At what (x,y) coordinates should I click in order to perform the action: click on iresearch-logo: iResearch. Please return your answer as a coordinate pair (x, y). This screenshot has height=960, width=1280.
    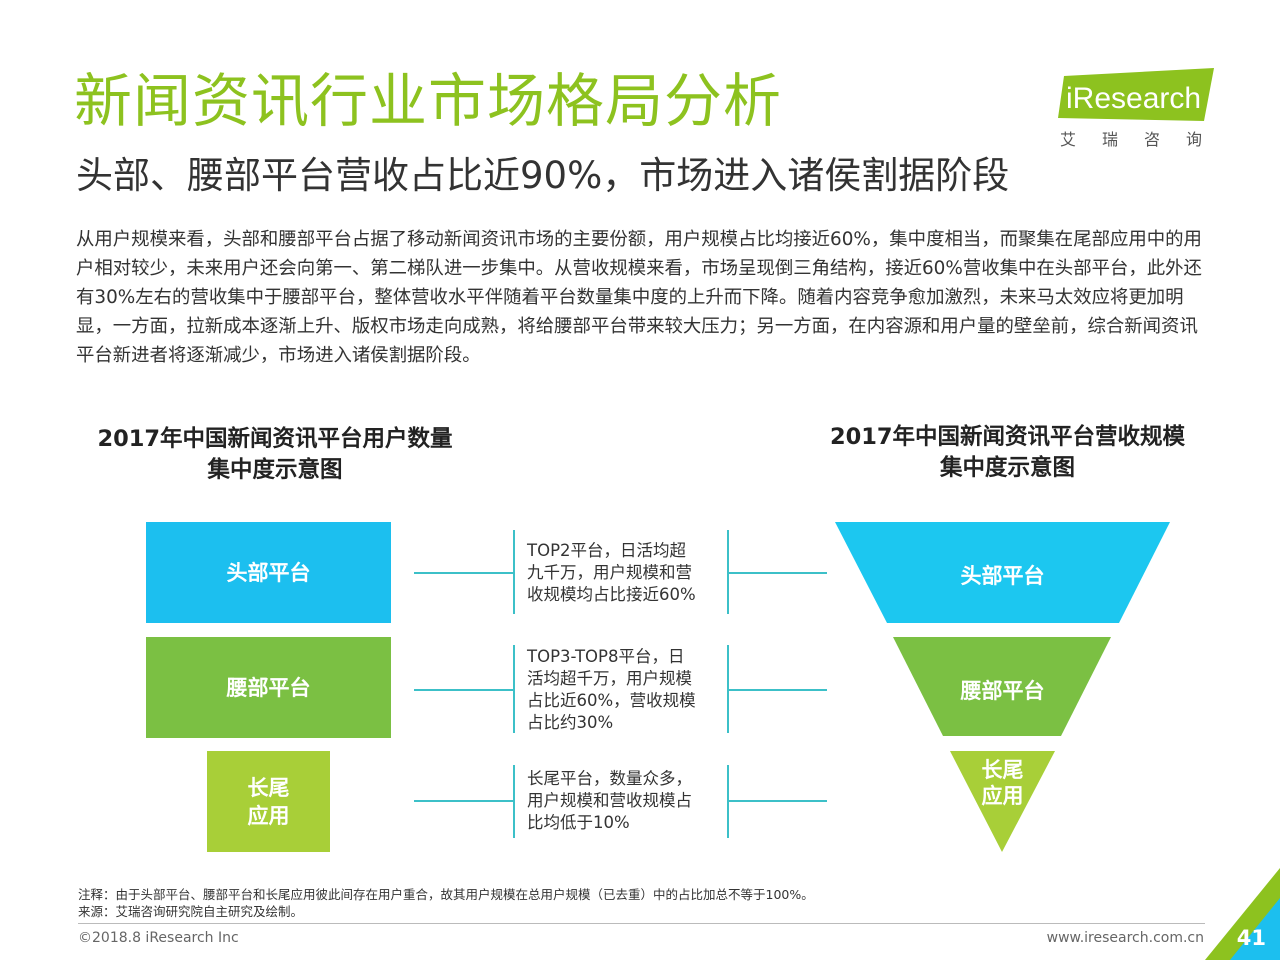
    Looking at the image, I should click on (1136, 94).